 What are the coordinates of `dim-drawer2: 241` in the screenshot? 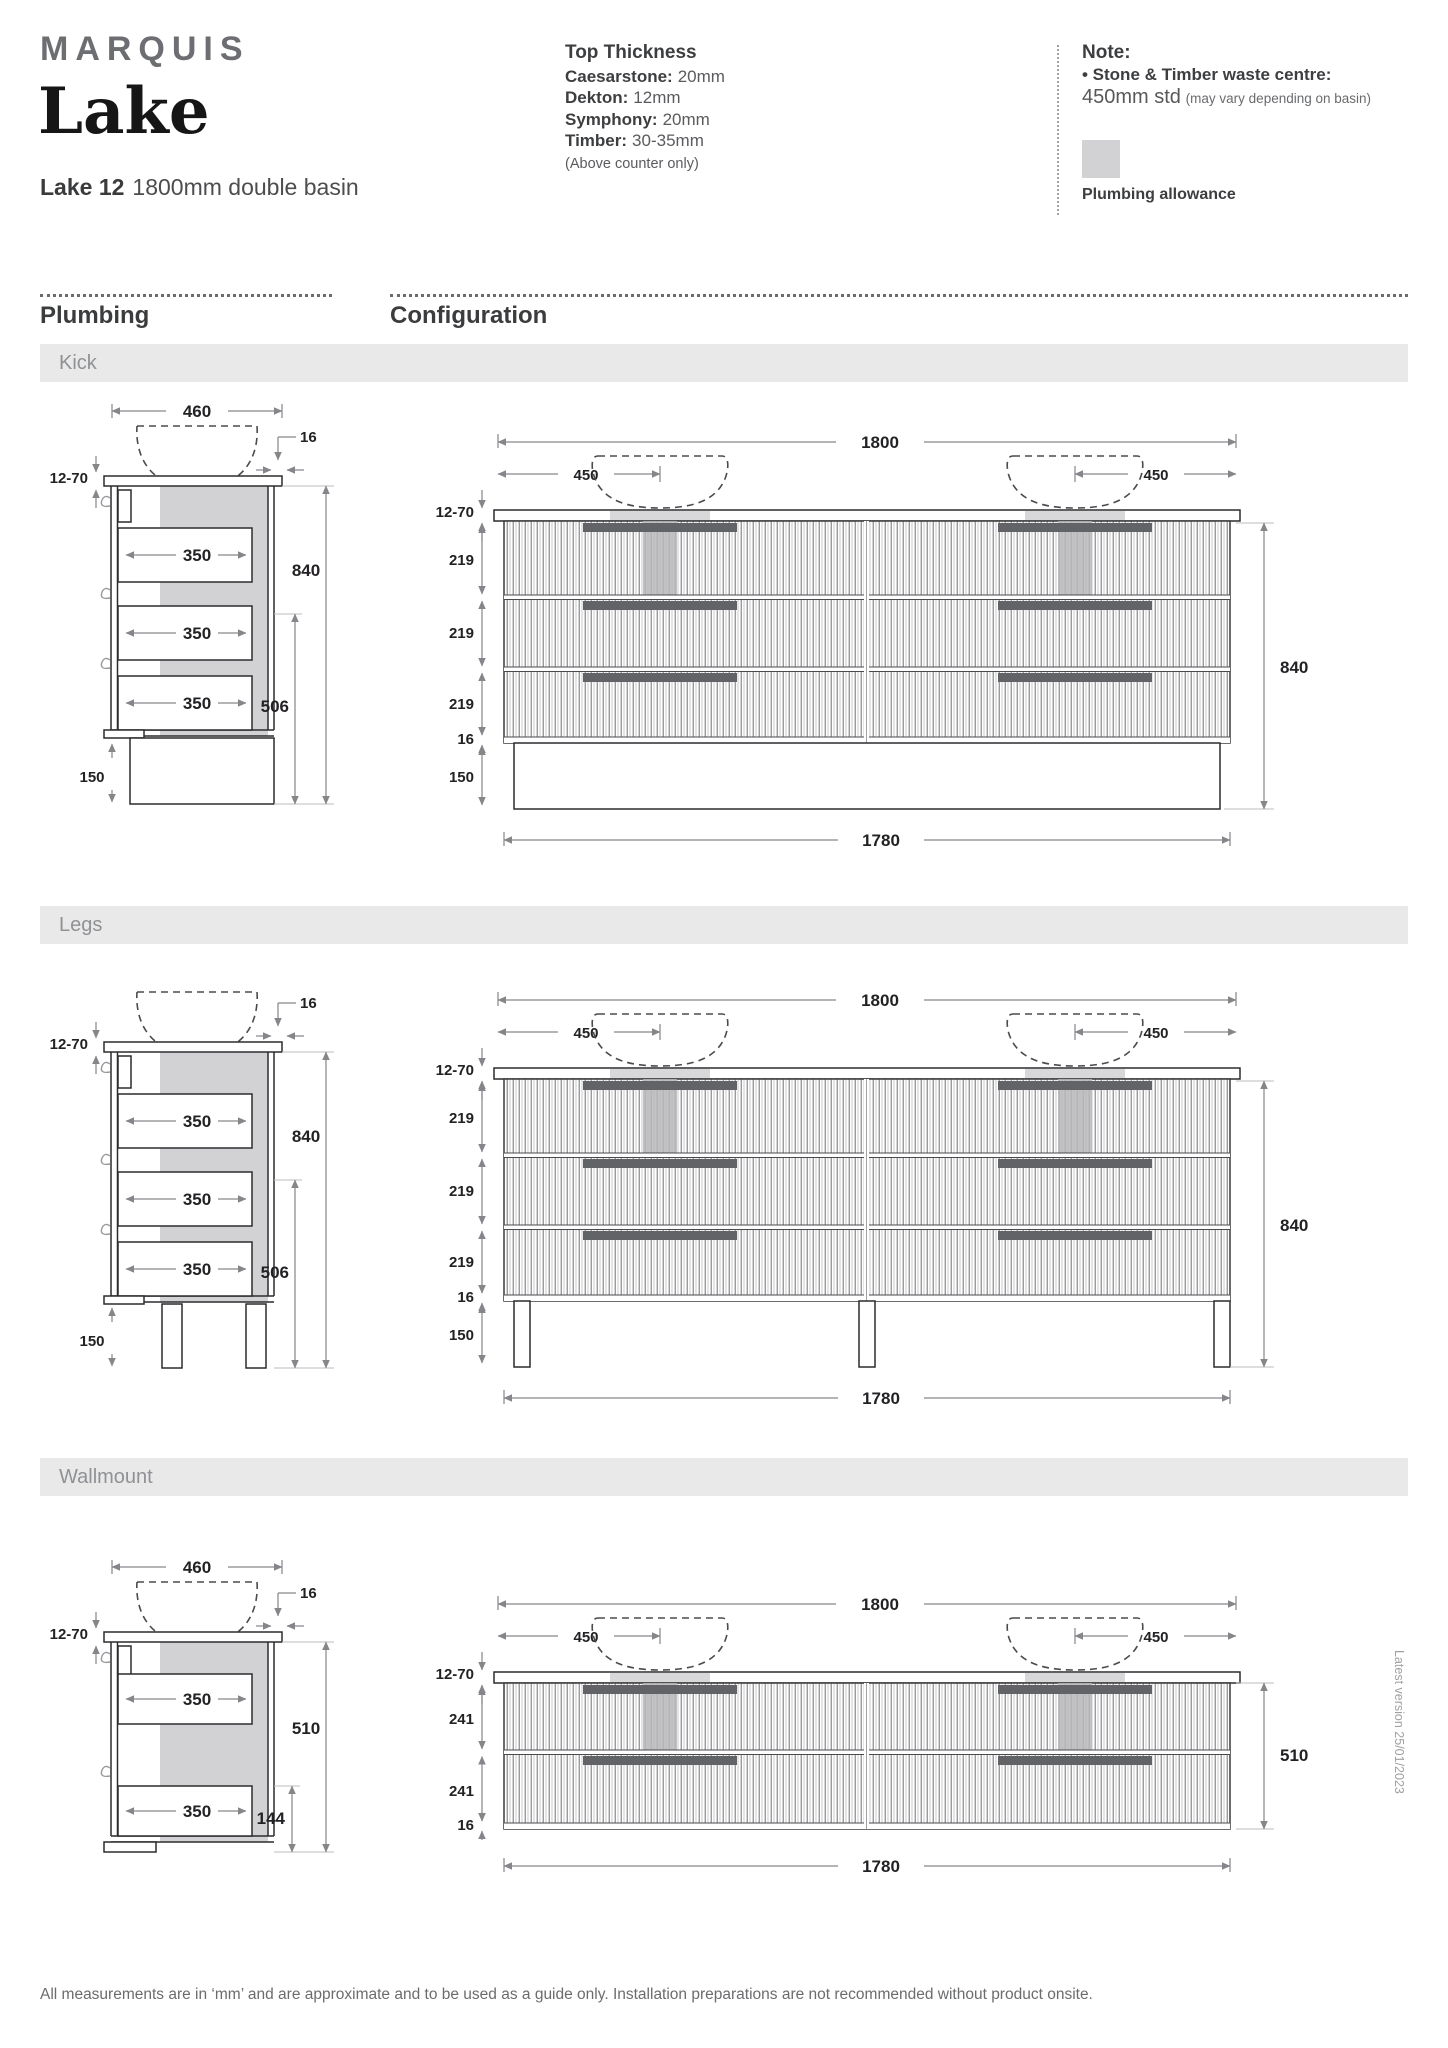 It's located at (461, 1791).